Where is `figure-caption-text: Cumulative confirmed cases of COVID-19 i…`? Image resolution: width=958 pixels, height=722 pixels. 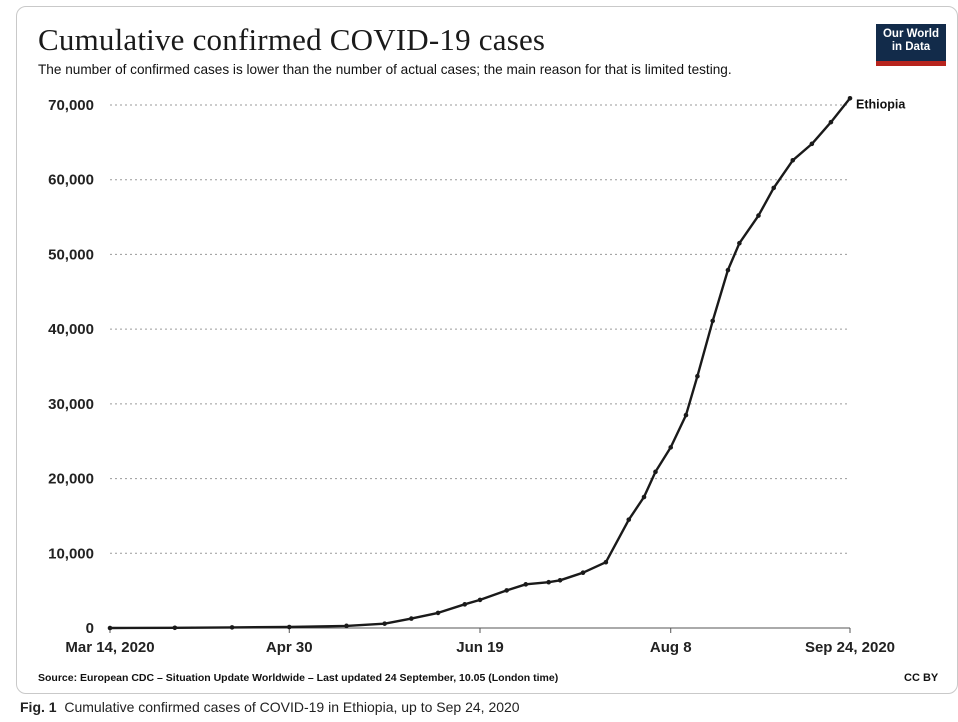 figure-caption-text: Cumulative confirmed cases of COVID-19 i… is located at coordinates (292, 707).